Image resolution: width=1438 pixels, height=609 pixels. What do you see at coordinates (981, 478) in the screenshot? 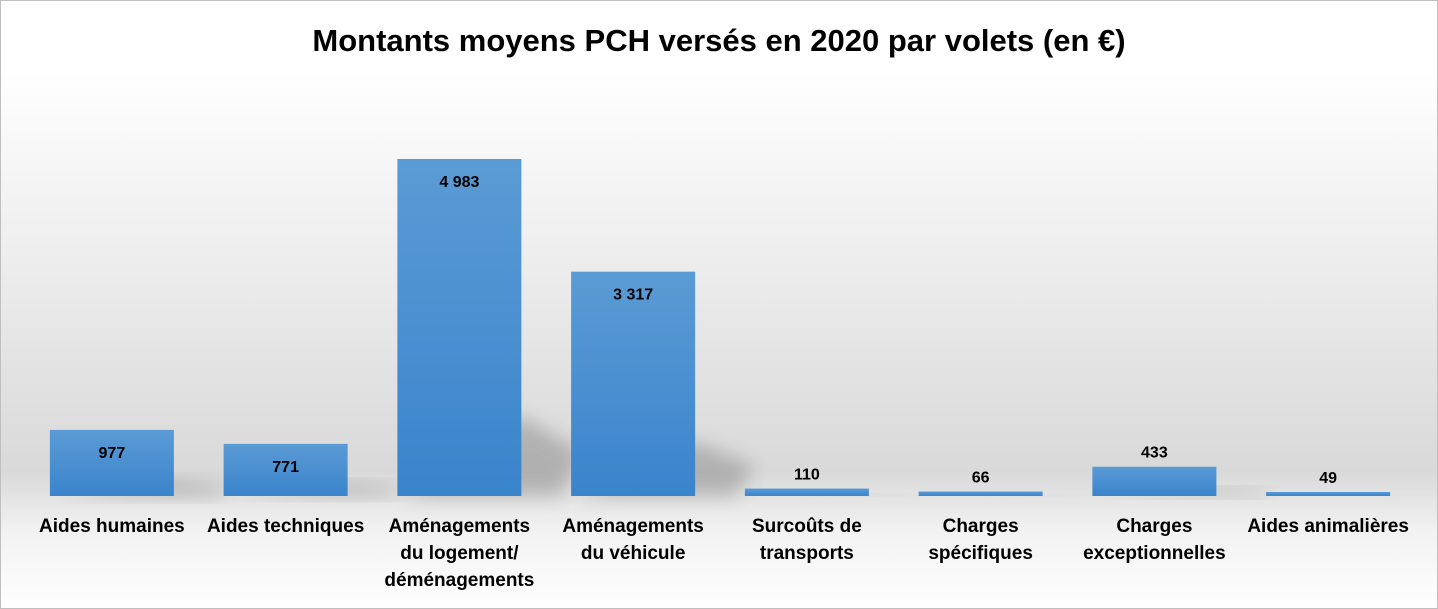
I see `data-label: 66` at bounding box center [981, 478].